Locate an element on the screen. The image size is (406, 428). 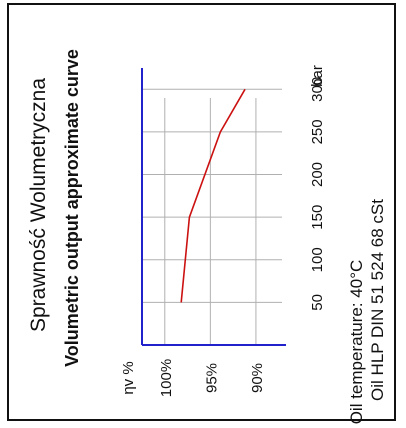
note-oil-temperature: Oil temperature: 40°C is located at coordinates (356, 342).